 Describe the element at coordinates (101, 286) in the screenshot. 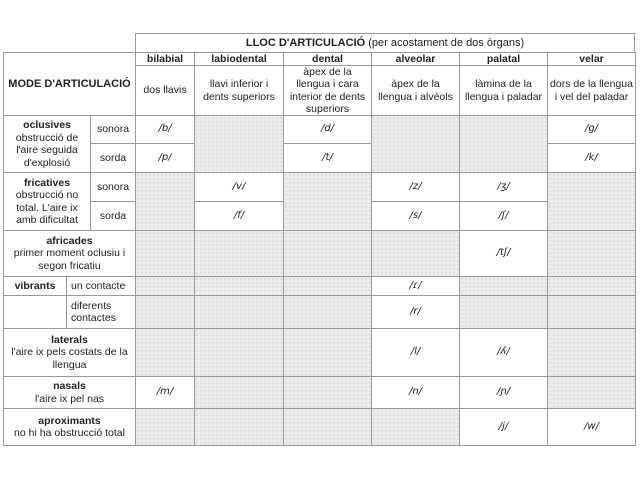

I see `sublabel-vibrants: un contacte` at that location.